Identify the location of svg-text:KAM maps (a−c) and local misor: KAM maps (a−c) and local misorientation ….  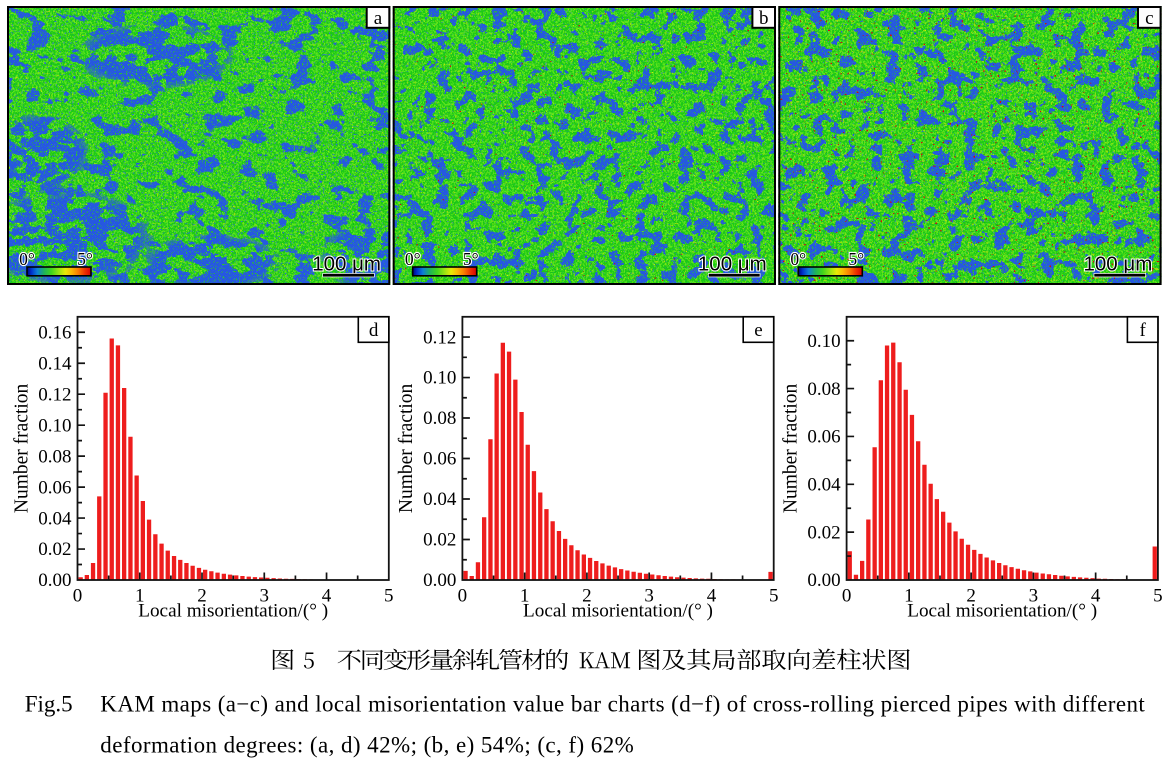
(622, 704).